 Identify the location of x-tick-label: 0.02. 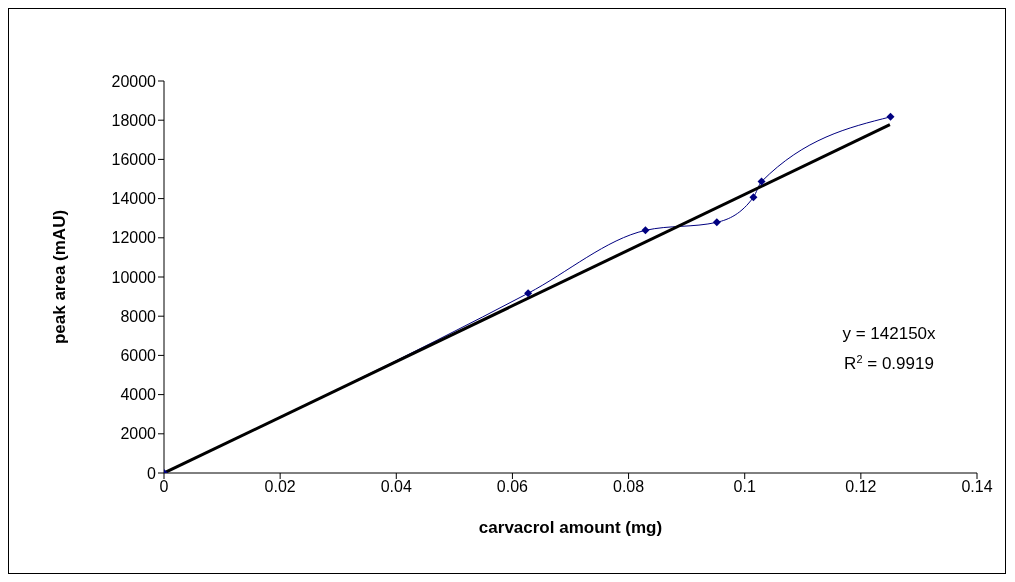
(280, 487).